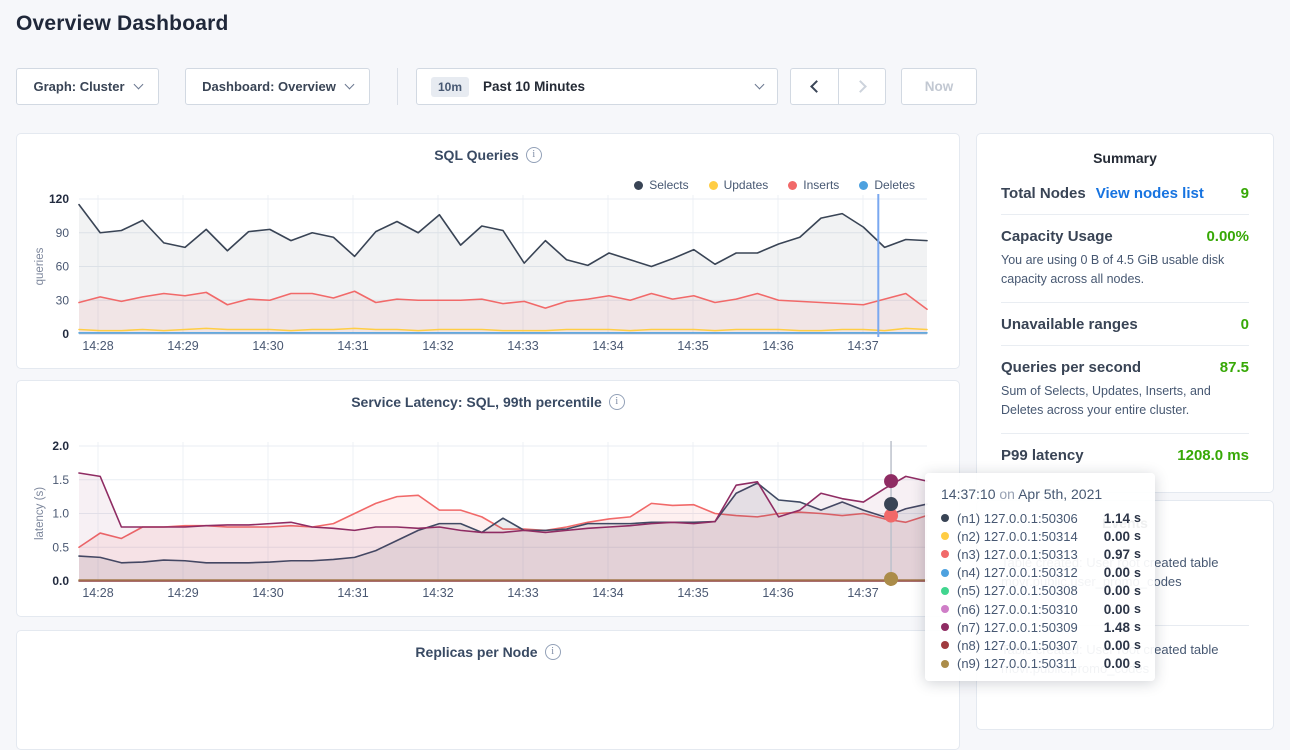 The height and width of the screenshot is (750, 1290). What do you see at coordinates (1227, 236) in the screenshot?
I see `metric-value: 0.00%` at bounding box center [1227, 236].